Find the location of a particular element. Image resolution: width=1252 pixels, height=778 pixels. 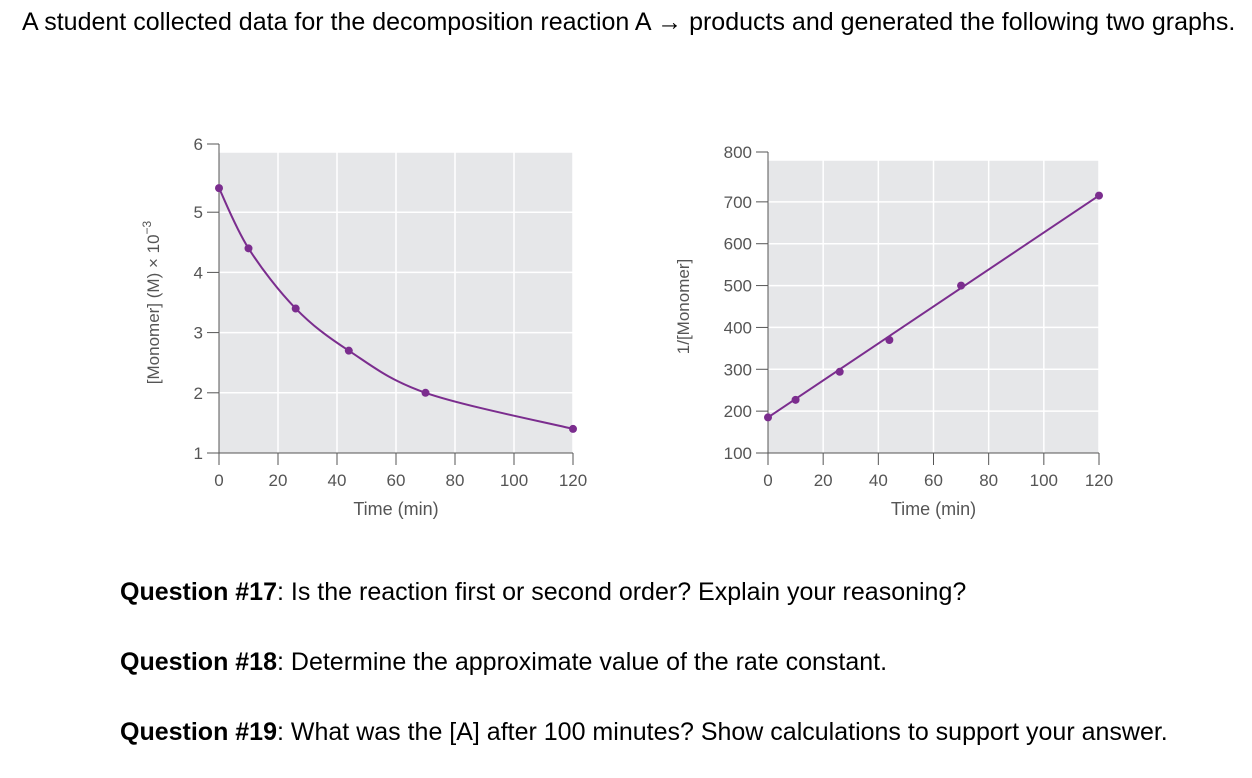

y-axis-title-main: [Monomer] (M) × 10 is located at coordinates (153, 309).